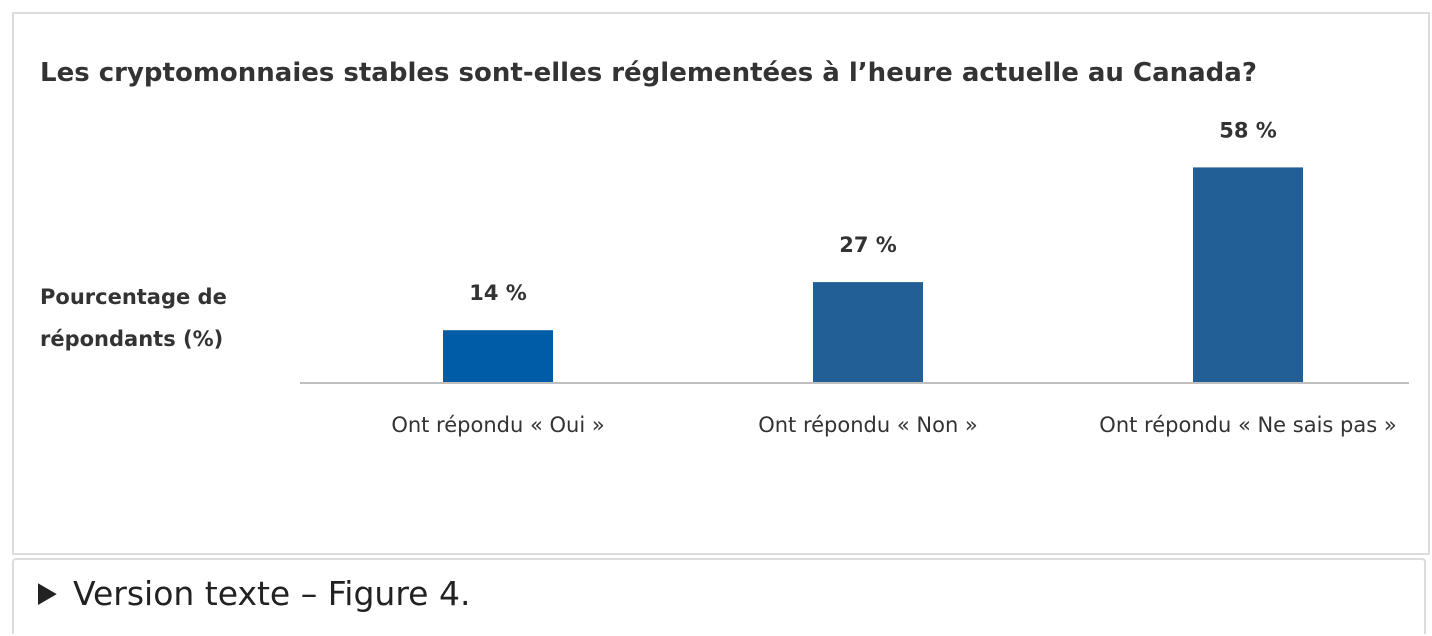 Image resolution: width=1432 pixels, height=636 pixels. I want to click on value-label: 14 %, so click(498, 293).